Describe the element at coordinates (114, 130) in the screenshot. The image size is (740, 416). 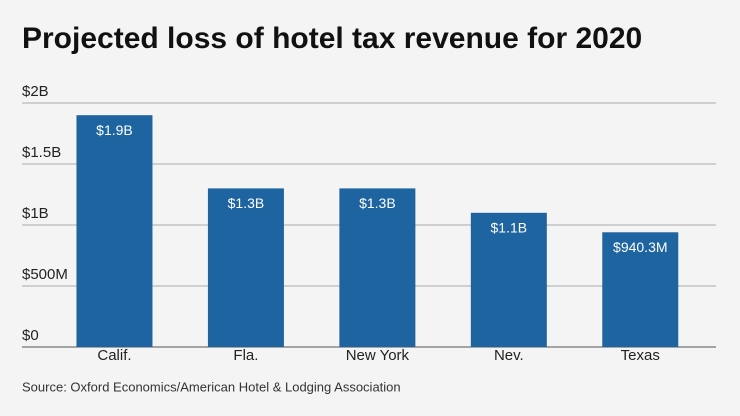
I see `value-label: $1.9B` at that location.